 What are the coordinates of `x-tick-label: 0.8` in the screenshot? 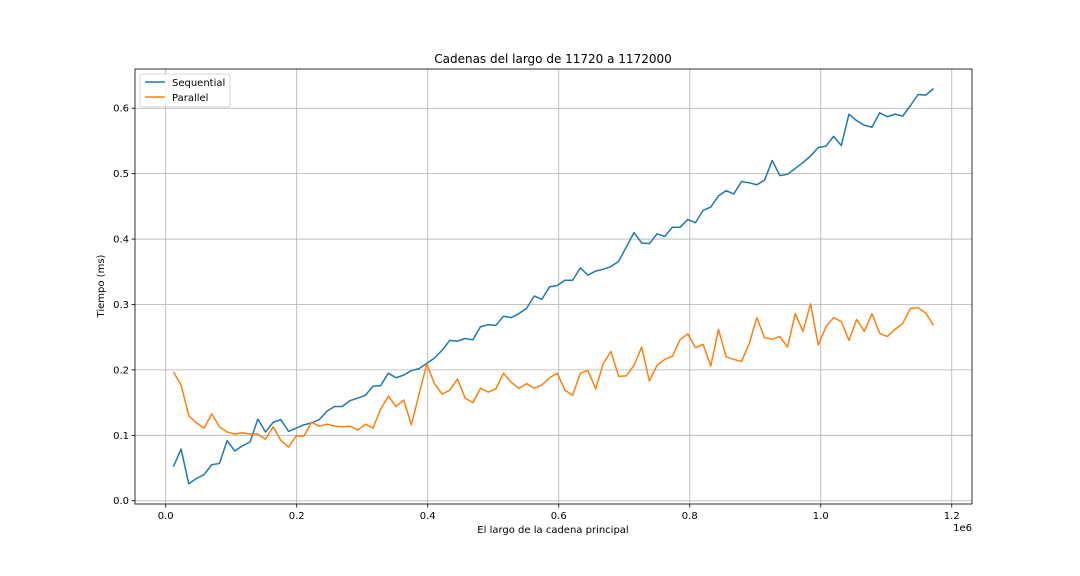 It's located at (690, 516).